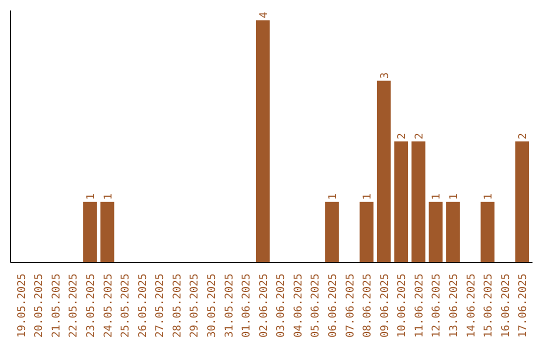 This screenshot has height=340, width=540. Describe the element at coordinates (367, 306) in the screenshot. I see `x-tick-label: 08.06.2025` at that location.